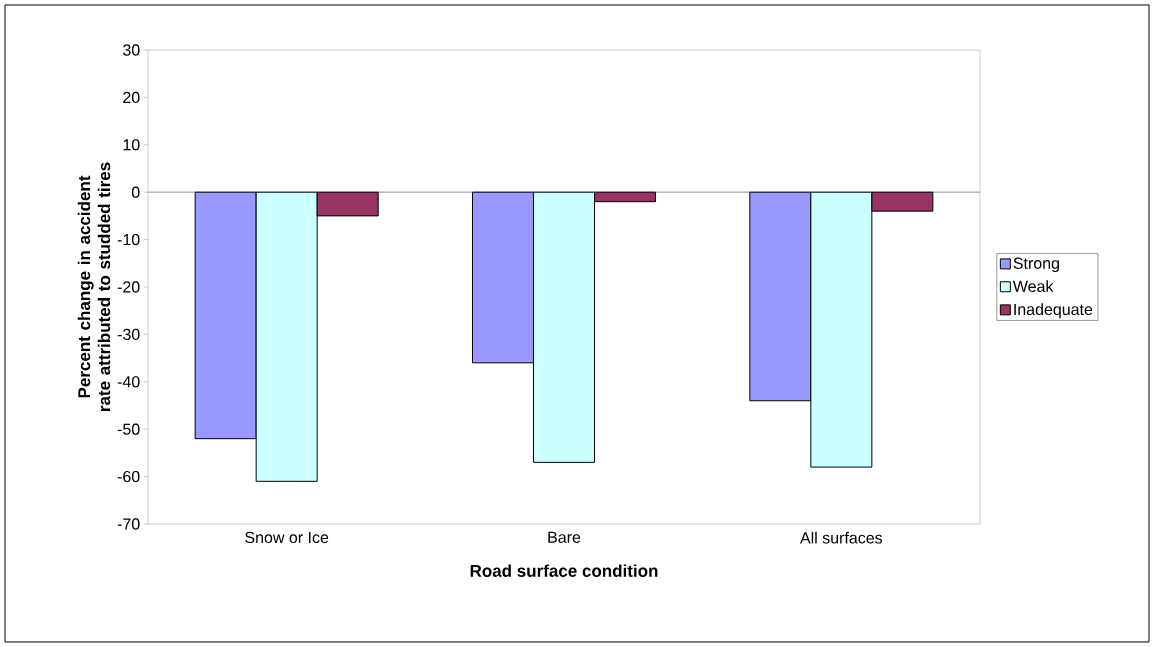 This screenshot has width=1154, height=647. I want to click on x-axis-title: Road surface condition, so click(564, 570).